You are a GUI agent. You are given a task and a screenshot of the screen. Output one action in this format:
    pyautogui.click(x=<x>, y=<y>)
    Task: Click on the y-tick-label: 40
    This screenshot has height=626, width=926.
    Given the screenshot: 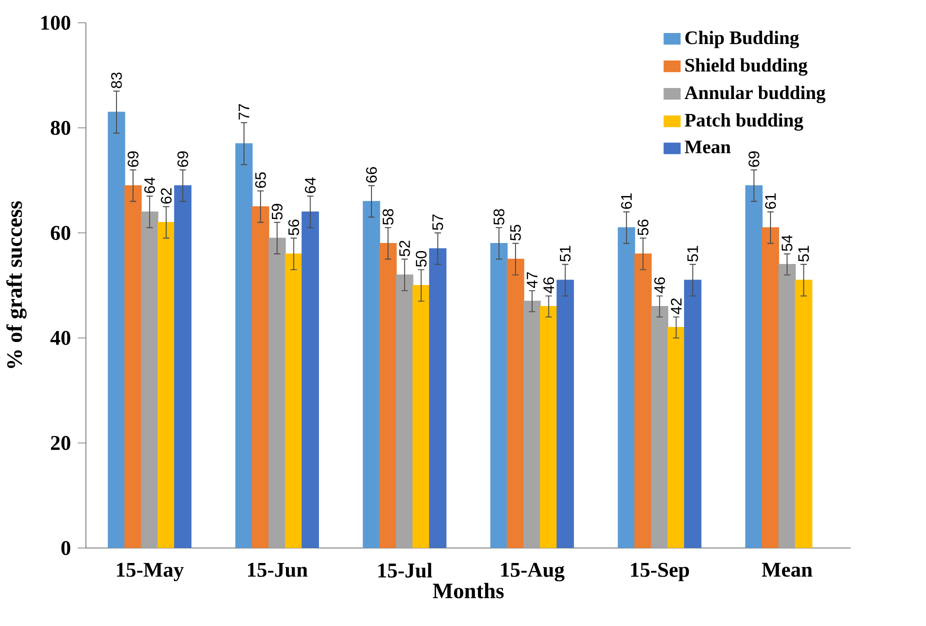 What is the action you would take?
    pyautogui.click(x=60, y=337)
    